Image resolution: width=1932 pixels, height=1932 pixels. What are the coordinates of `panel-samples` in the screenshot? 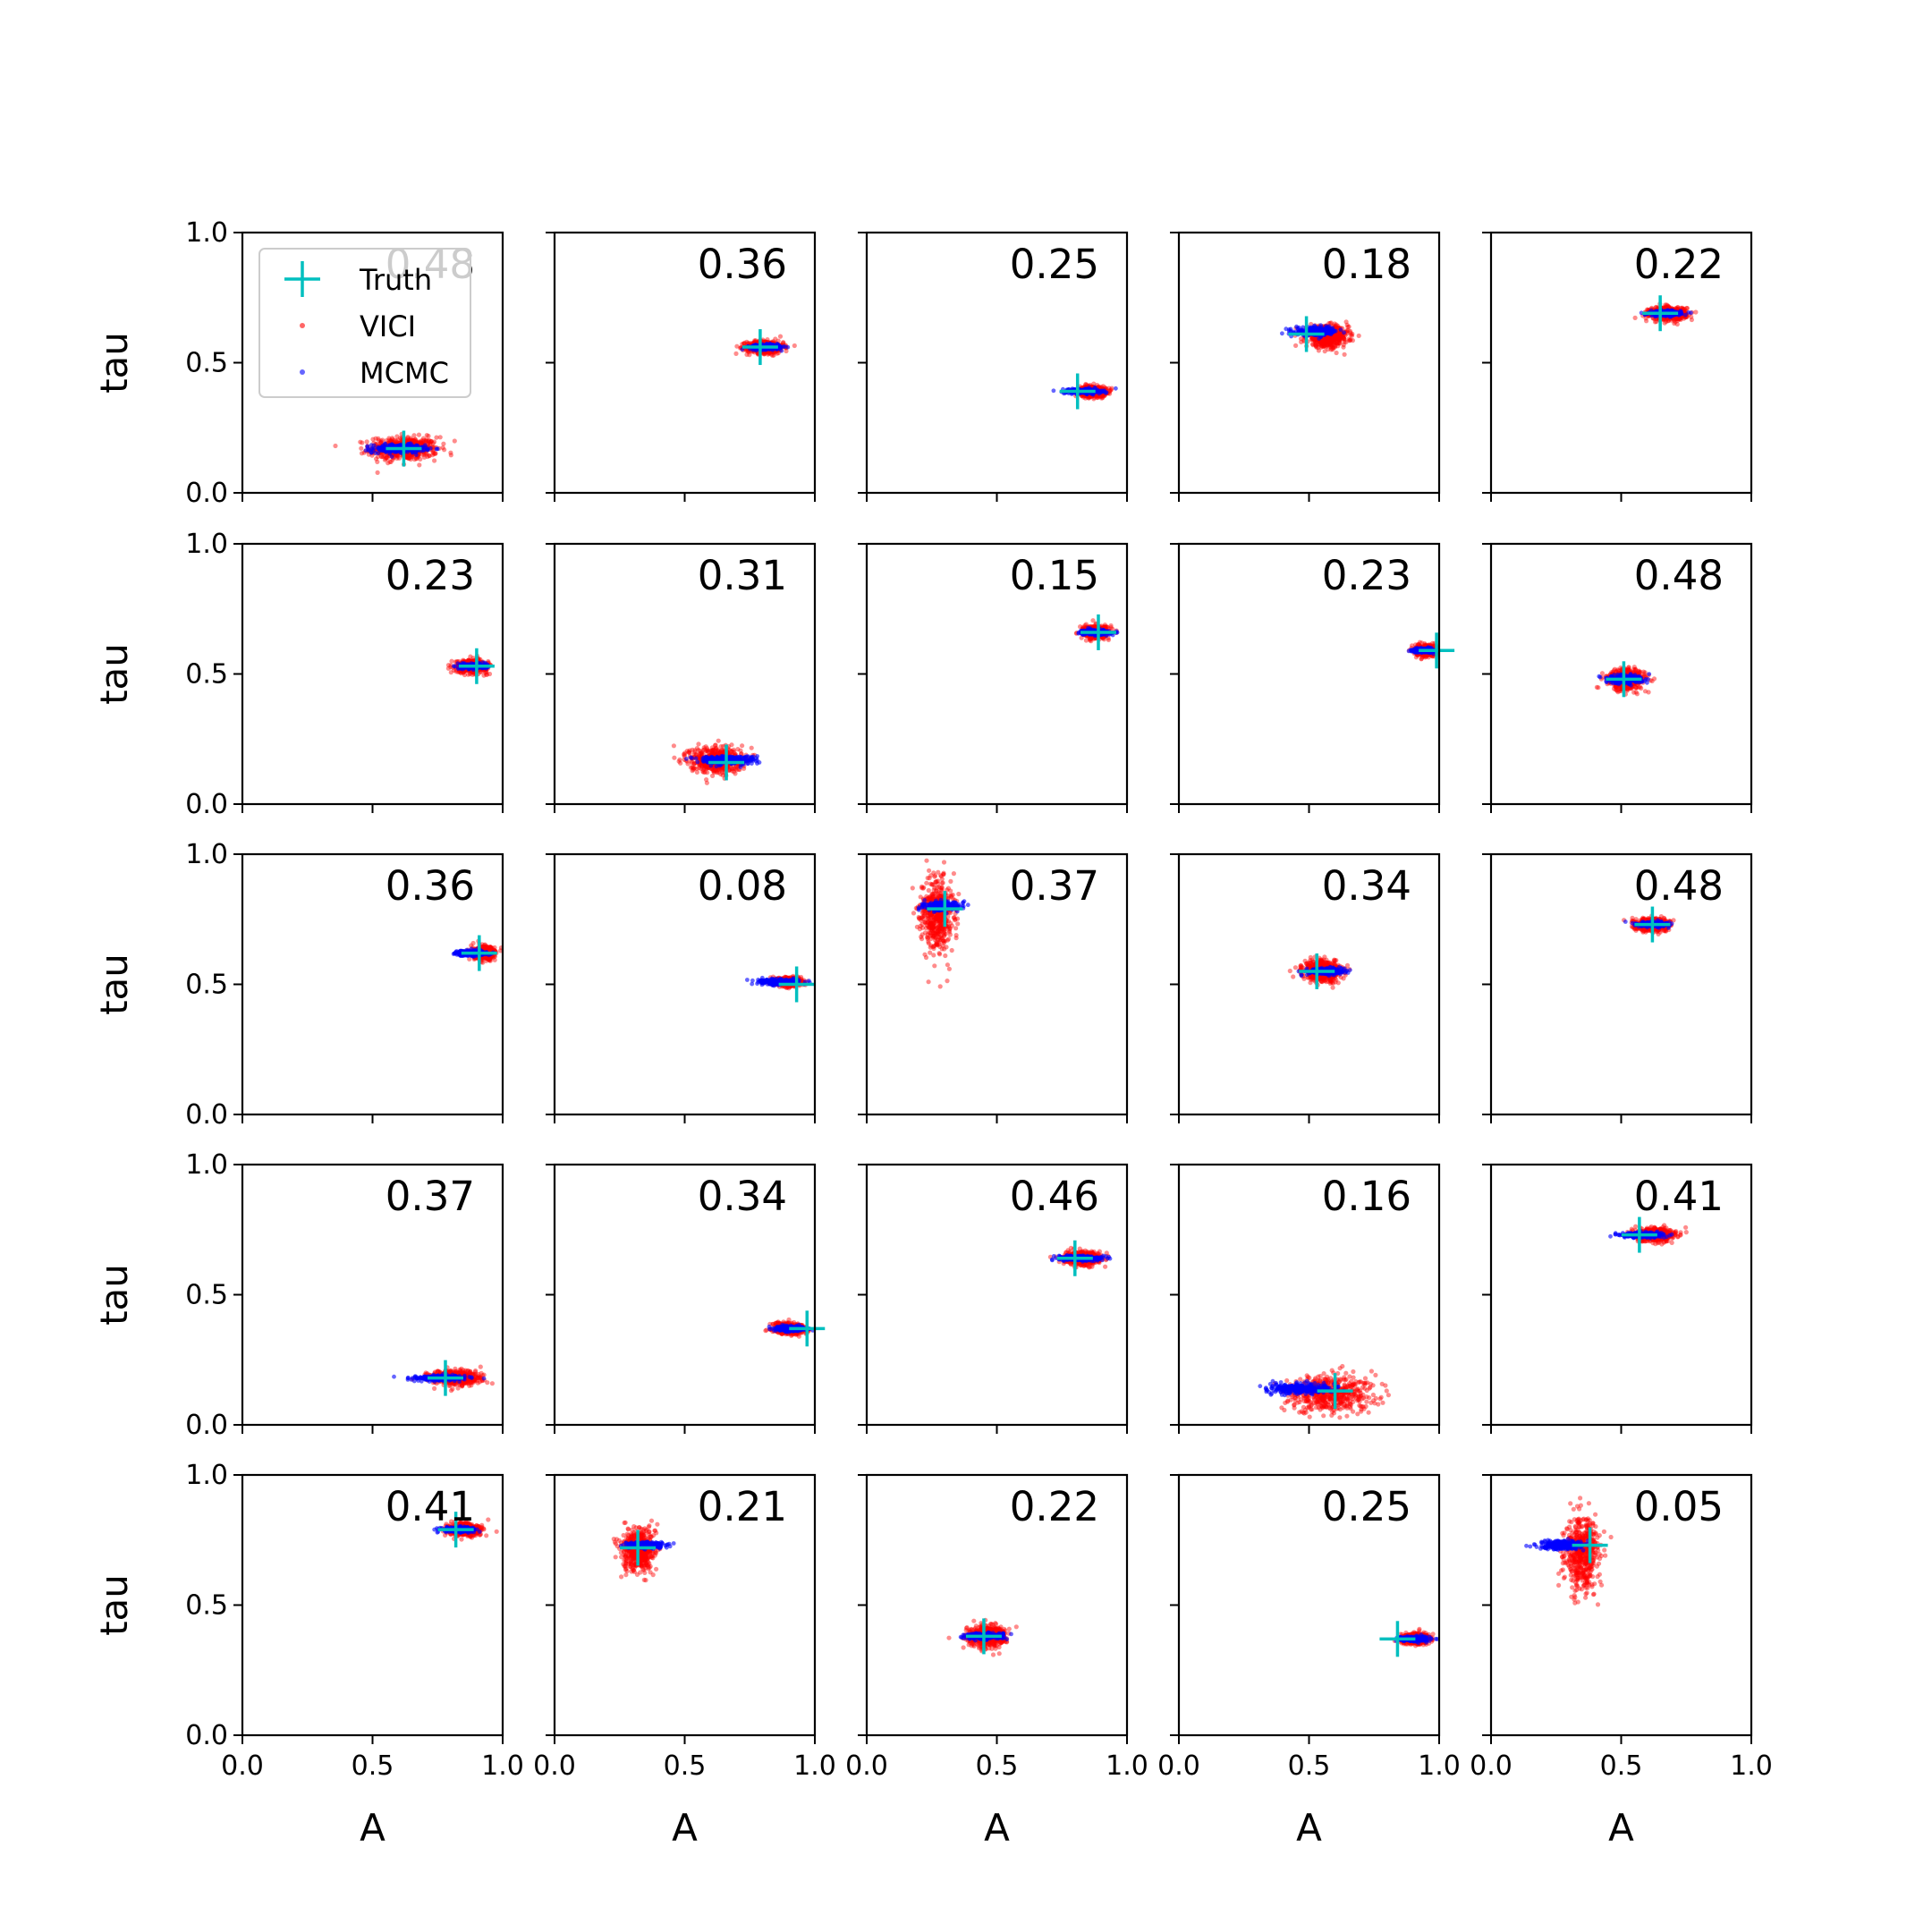 It's located at (395, 453).